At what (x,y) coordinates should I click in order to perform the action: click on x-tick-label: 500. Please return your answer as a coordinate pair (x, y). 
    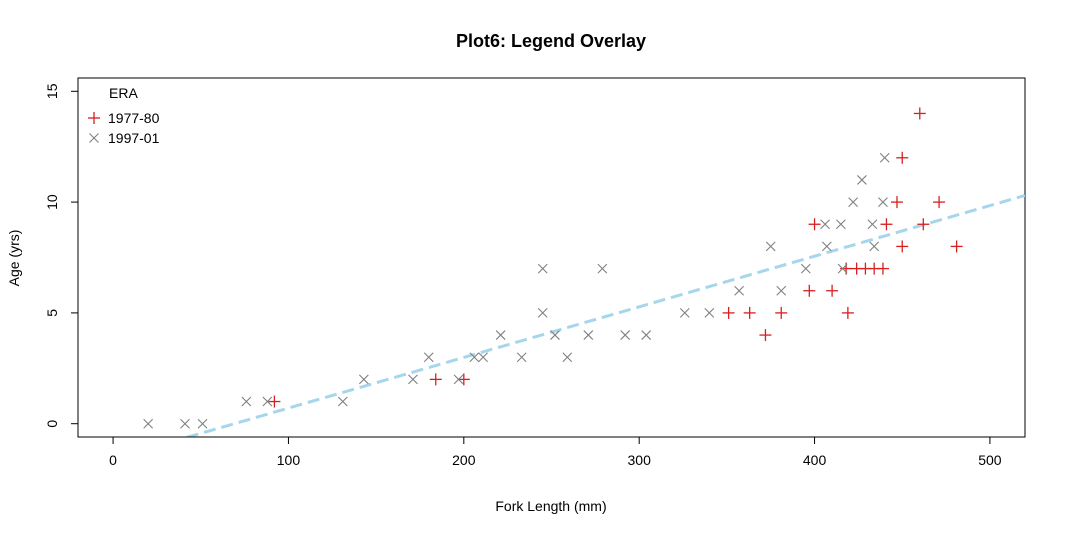
    Looking at the image, I should click on (990, 460).